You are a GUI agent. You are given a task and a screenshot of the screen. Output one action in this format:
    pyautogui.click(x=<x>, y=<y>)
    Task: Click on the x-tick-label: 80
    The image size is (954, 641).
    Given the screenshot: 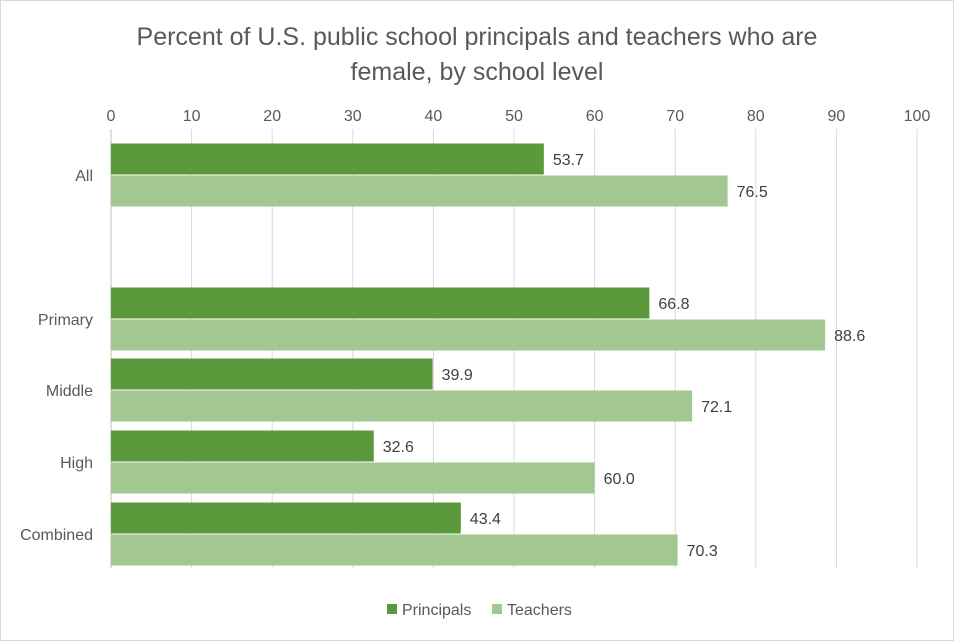 What is the action you would take?
    pyautogui.click(x=756, y=116)
    